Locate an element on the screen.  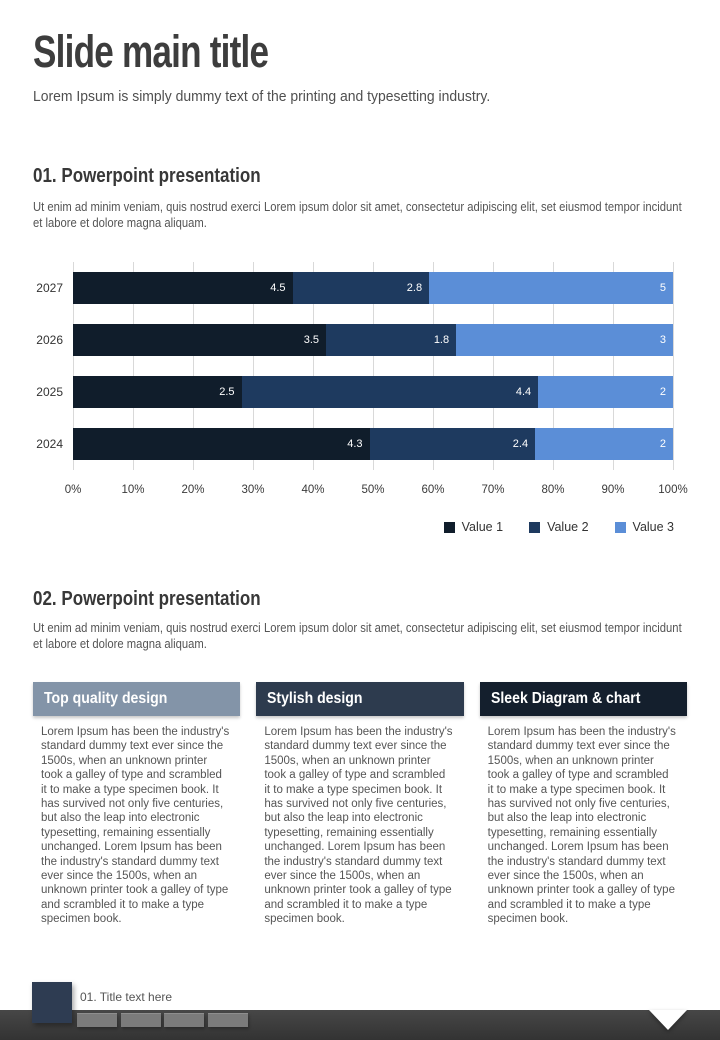
bar-value-label: 4.3 is located at coordinates (355, 444).